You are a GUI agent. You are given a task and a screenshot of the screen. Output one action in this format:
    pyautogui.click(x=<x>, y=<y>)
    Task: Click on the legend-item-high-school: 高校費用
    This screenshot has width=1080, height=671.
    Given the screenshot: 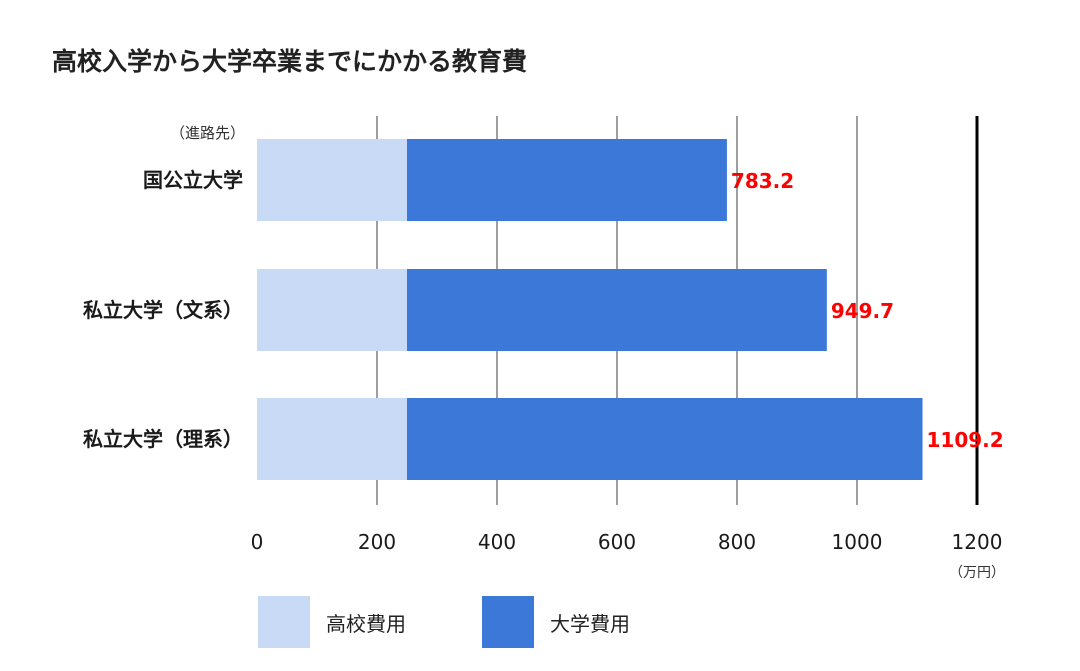 What is the action you would take?
    pyautogui.click(x=332, y=622)
    